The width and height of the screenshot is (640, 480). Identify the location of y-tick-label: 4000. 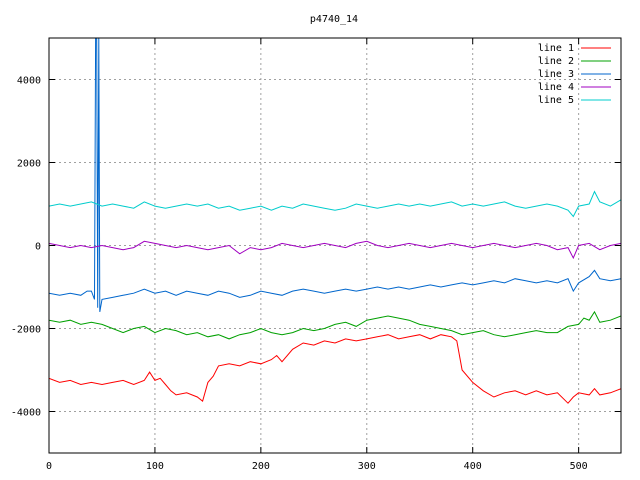
(29, 81).